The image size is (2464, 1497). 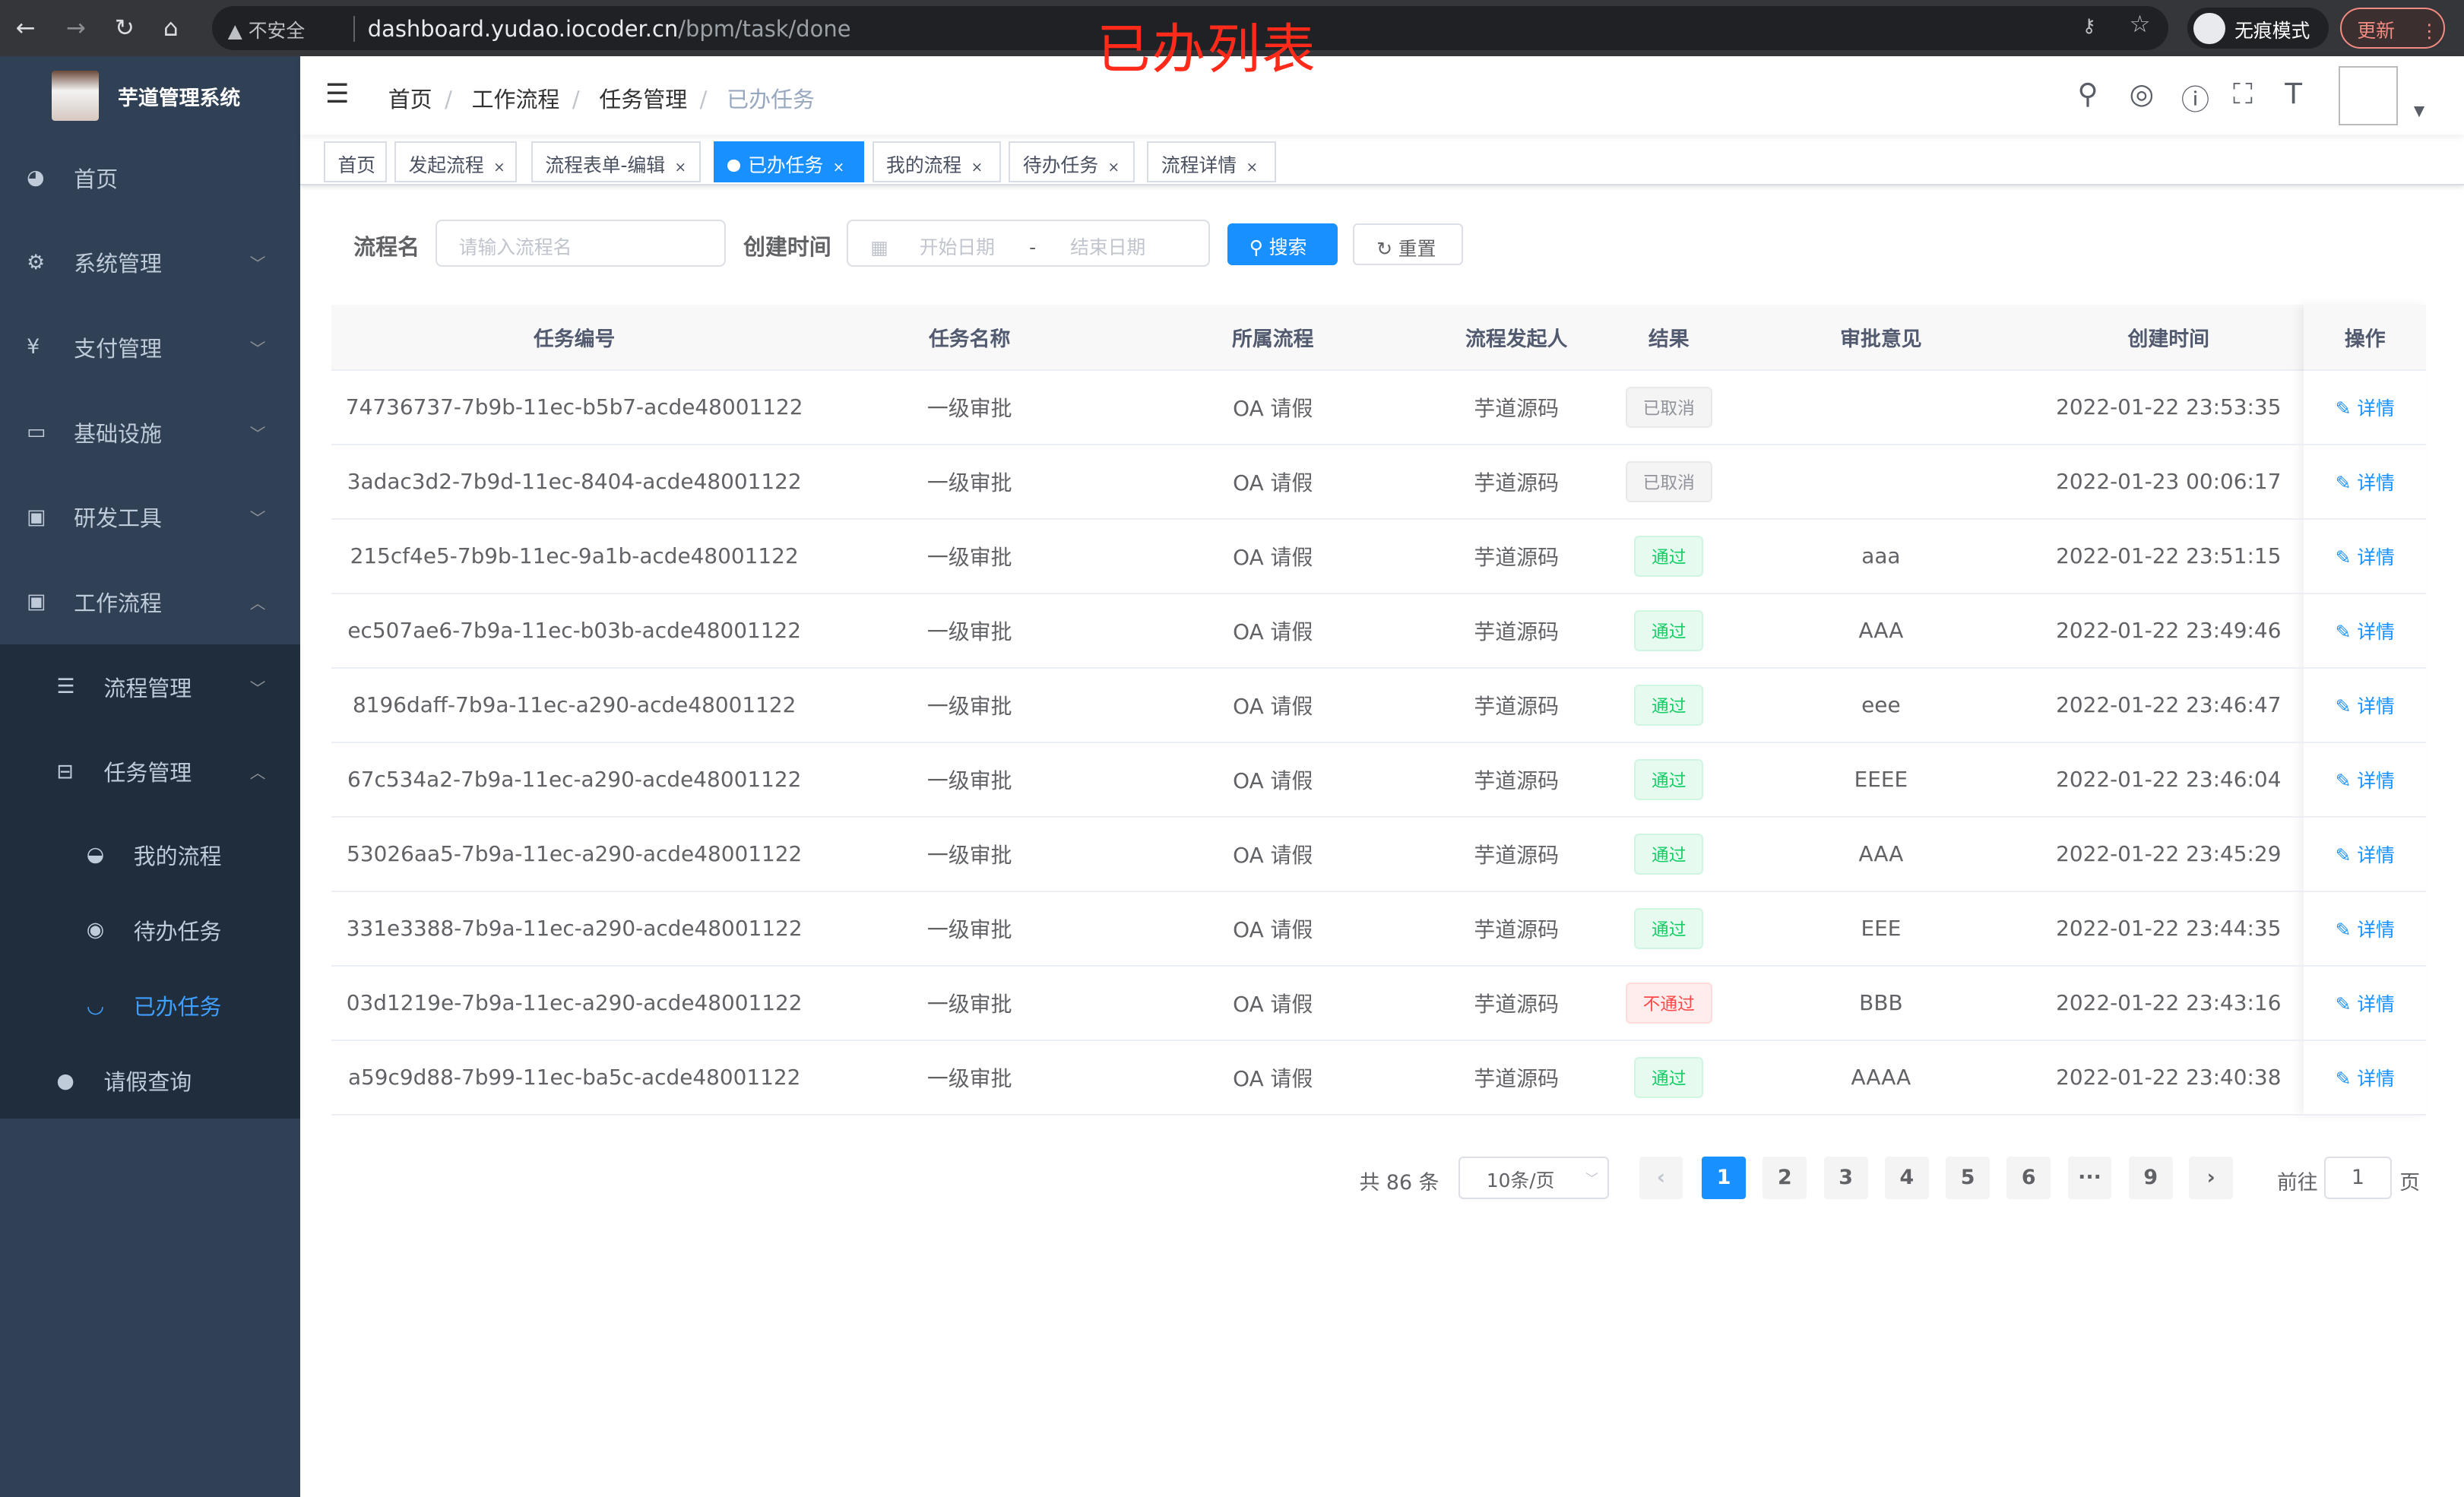 I want to click on tag-6: 流程详情 ×, so click(x=1211, y=161).